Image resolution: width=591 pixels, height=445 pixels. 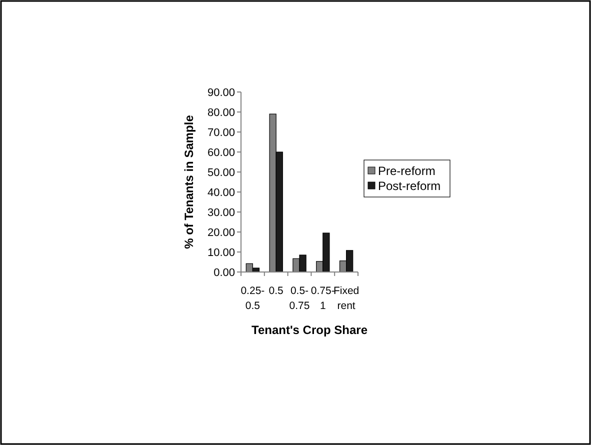 I want to click on legend-label: Pre-reform, so click(x=407, y=171).